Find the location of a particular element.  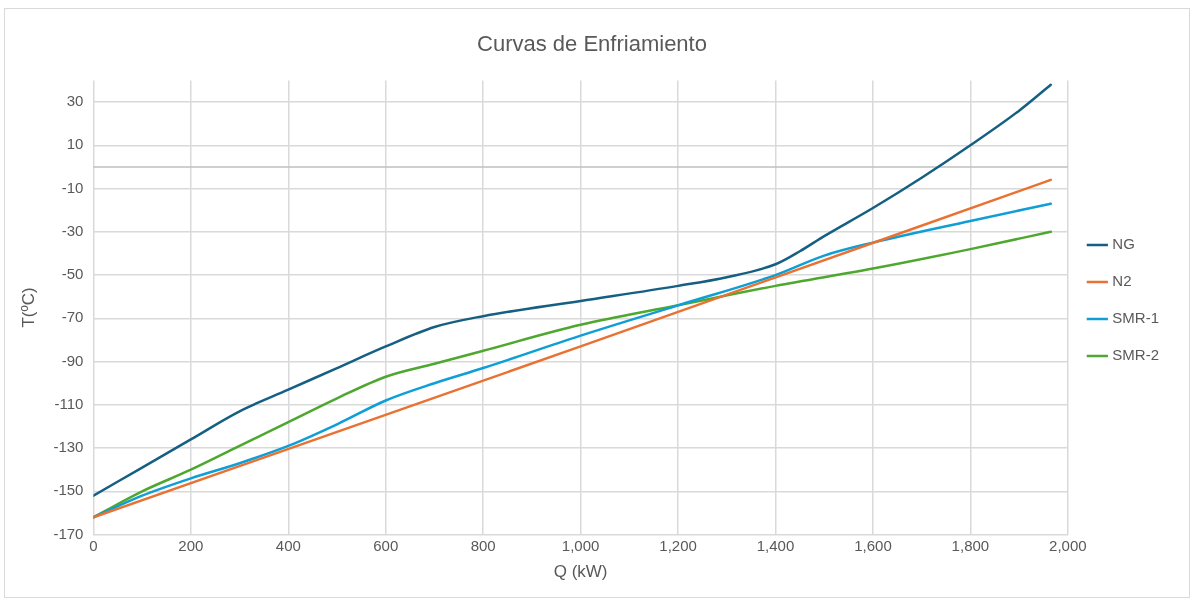

x-tick-label: 200 is located at coordinates (191, 545).